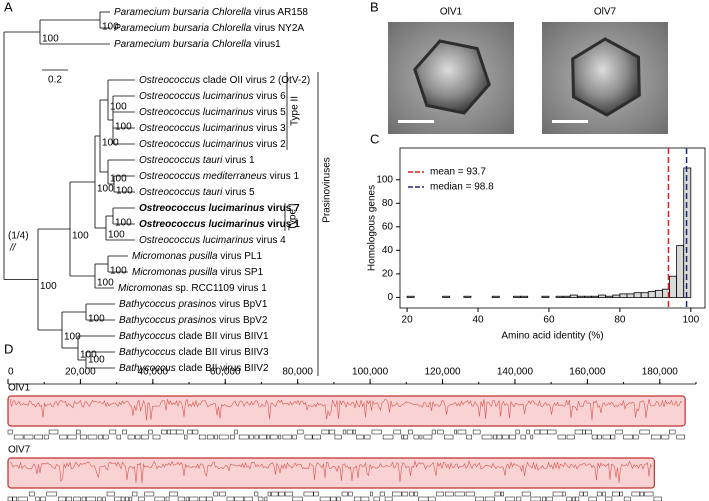  Describe the element at coordinates (197, 44) in the screenshot. I see `leaf-label: Paramecium bursaria Chlorella virus1` at that location.